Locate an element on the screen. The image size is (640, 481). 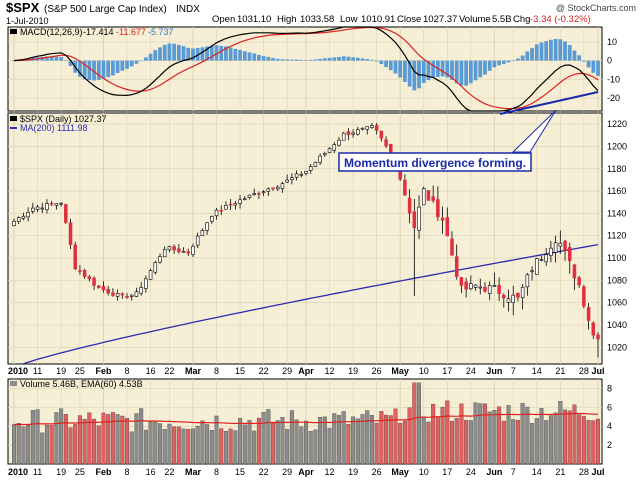
volume-legend-label: Volume 5.46B, EMA(60) 4.53B is located at coordinates (81, 384).